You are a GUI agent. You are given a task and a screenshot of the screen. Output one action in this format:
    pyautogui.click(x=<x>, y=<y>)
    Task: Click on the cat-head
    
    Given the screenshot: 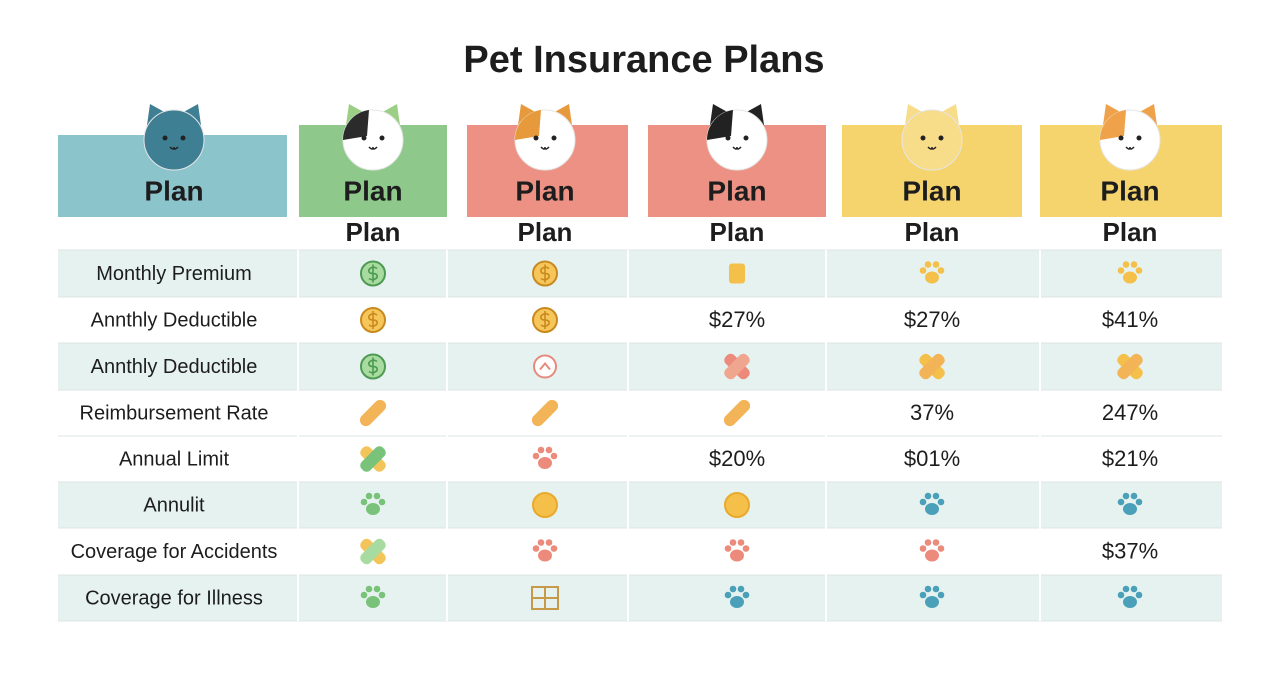 What is the action you would take?
    pyautogui.click(x=174, y=140)
    